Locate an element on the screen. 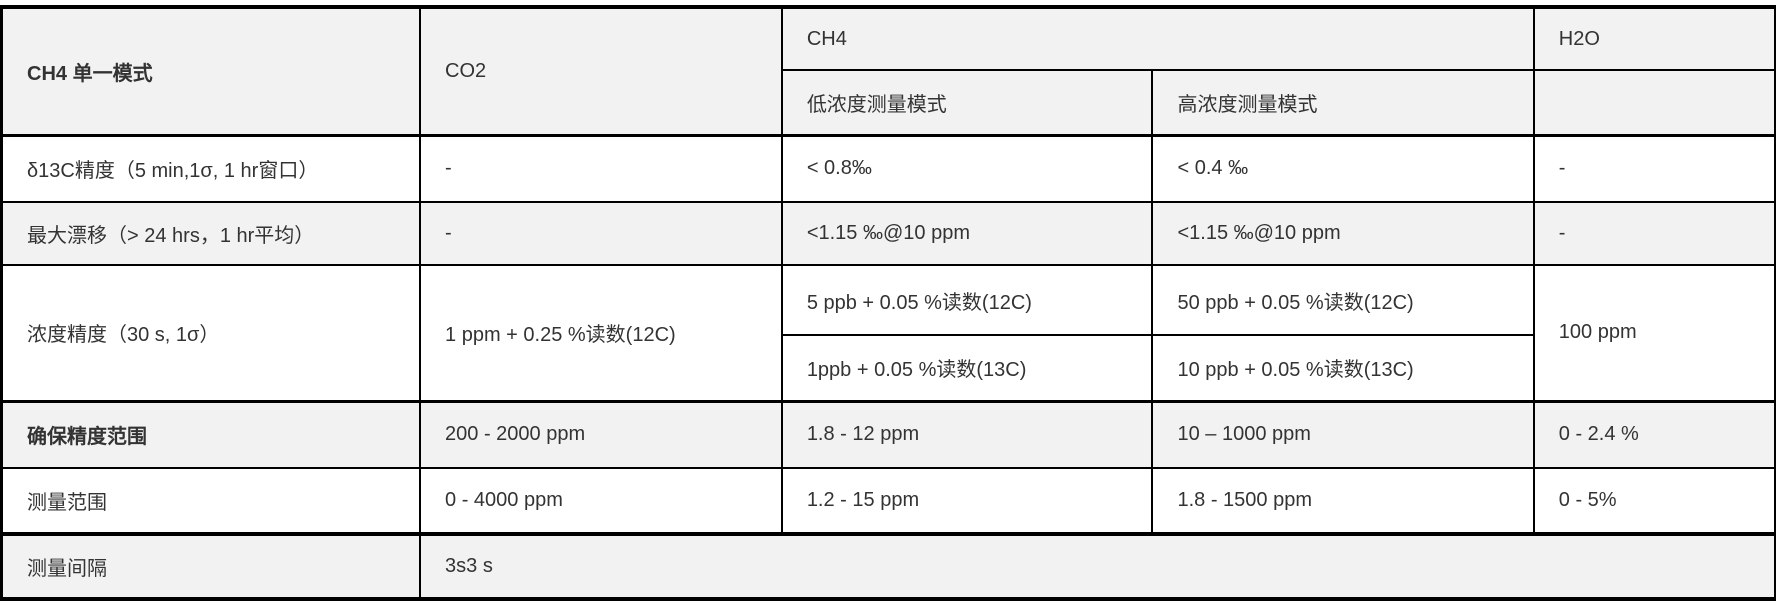  cell-conc-precision-ch4-high-12c: 50 ppb + 0.05 %读数(12C) is located at coordinates (1343, 300).